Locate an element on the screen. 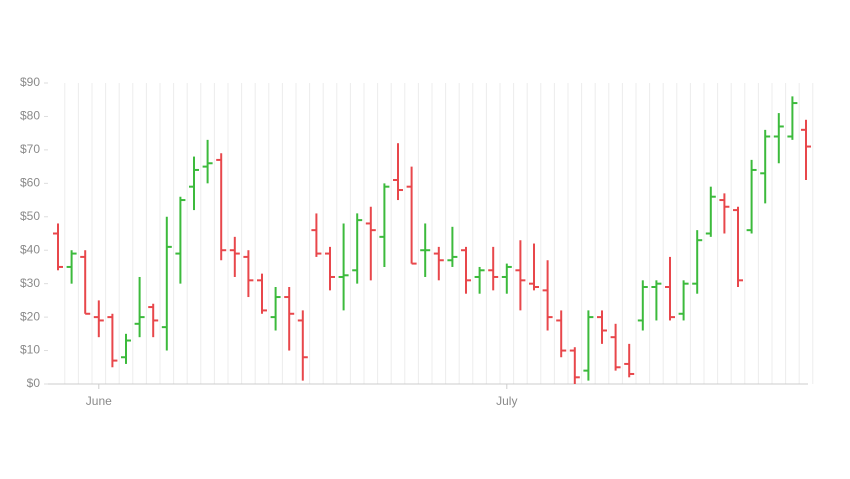  y-tick-label: $30 is located at coordinates (30, 283).